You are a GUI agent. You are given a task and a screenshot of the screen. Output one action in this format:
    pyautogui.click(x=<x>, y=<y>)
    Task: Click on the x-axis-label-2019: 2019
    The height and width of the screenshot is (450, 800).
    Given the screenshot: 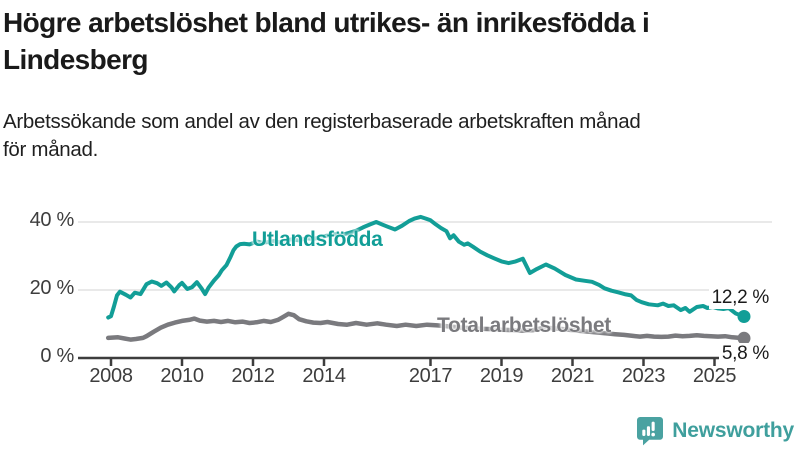 What is the action you would take?
    pyautogui.click(x=501, y=376)
    